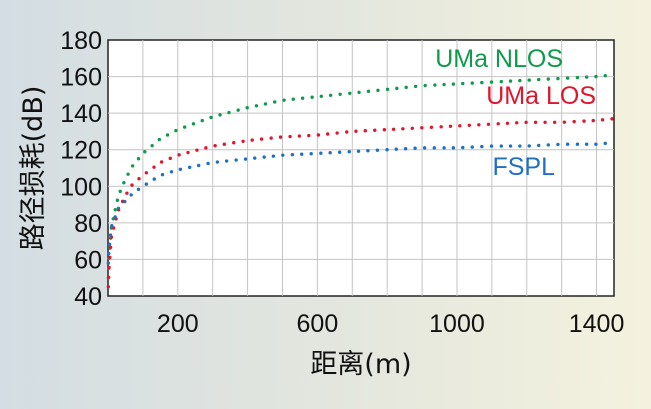 The image size is (651, 409). I want to click on y-tick-label: 160, so click(81, 78).